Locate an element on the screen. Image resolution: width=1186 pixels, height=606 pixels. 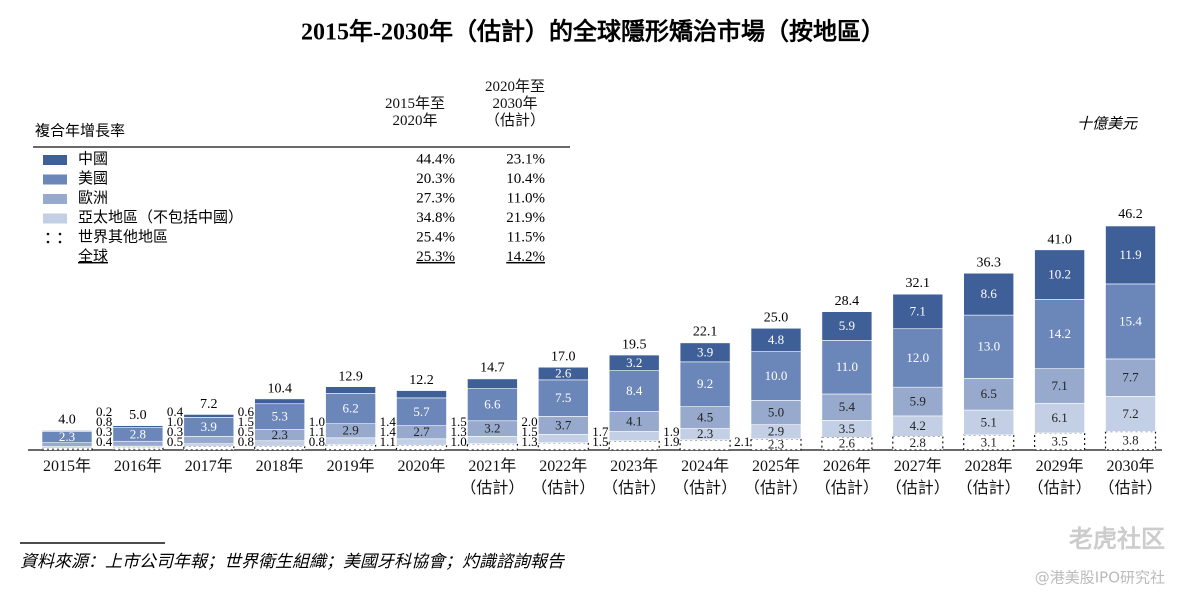
value-label: 1.9 is located at coordinates (671, 431).